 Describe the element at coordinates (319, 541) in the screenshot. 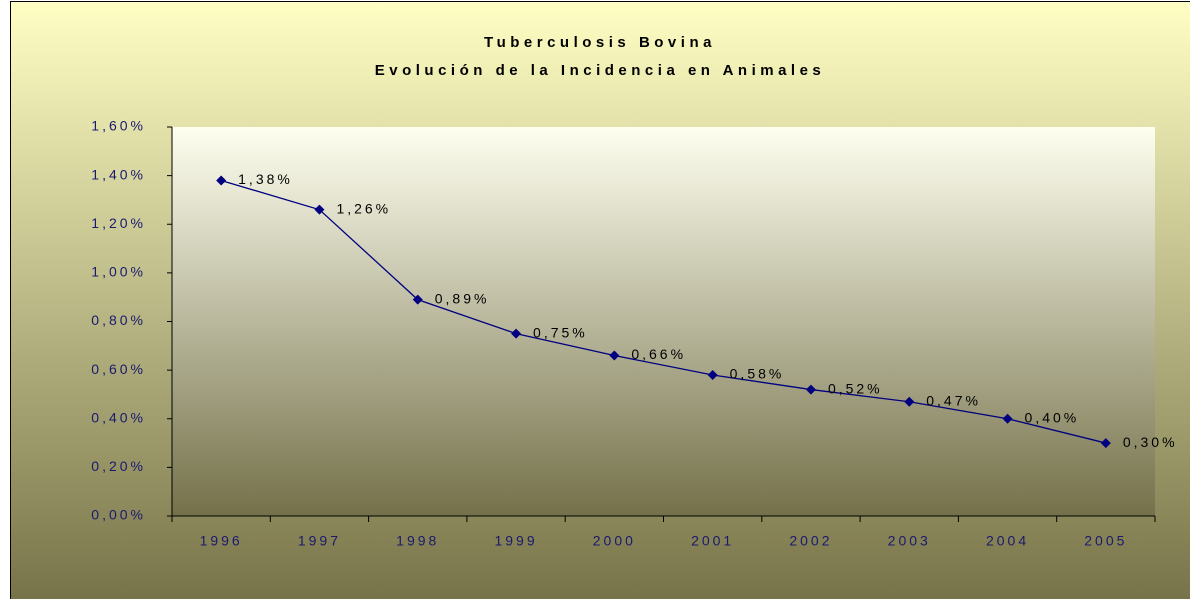

I see `x-tick-label: 1997` at that location.